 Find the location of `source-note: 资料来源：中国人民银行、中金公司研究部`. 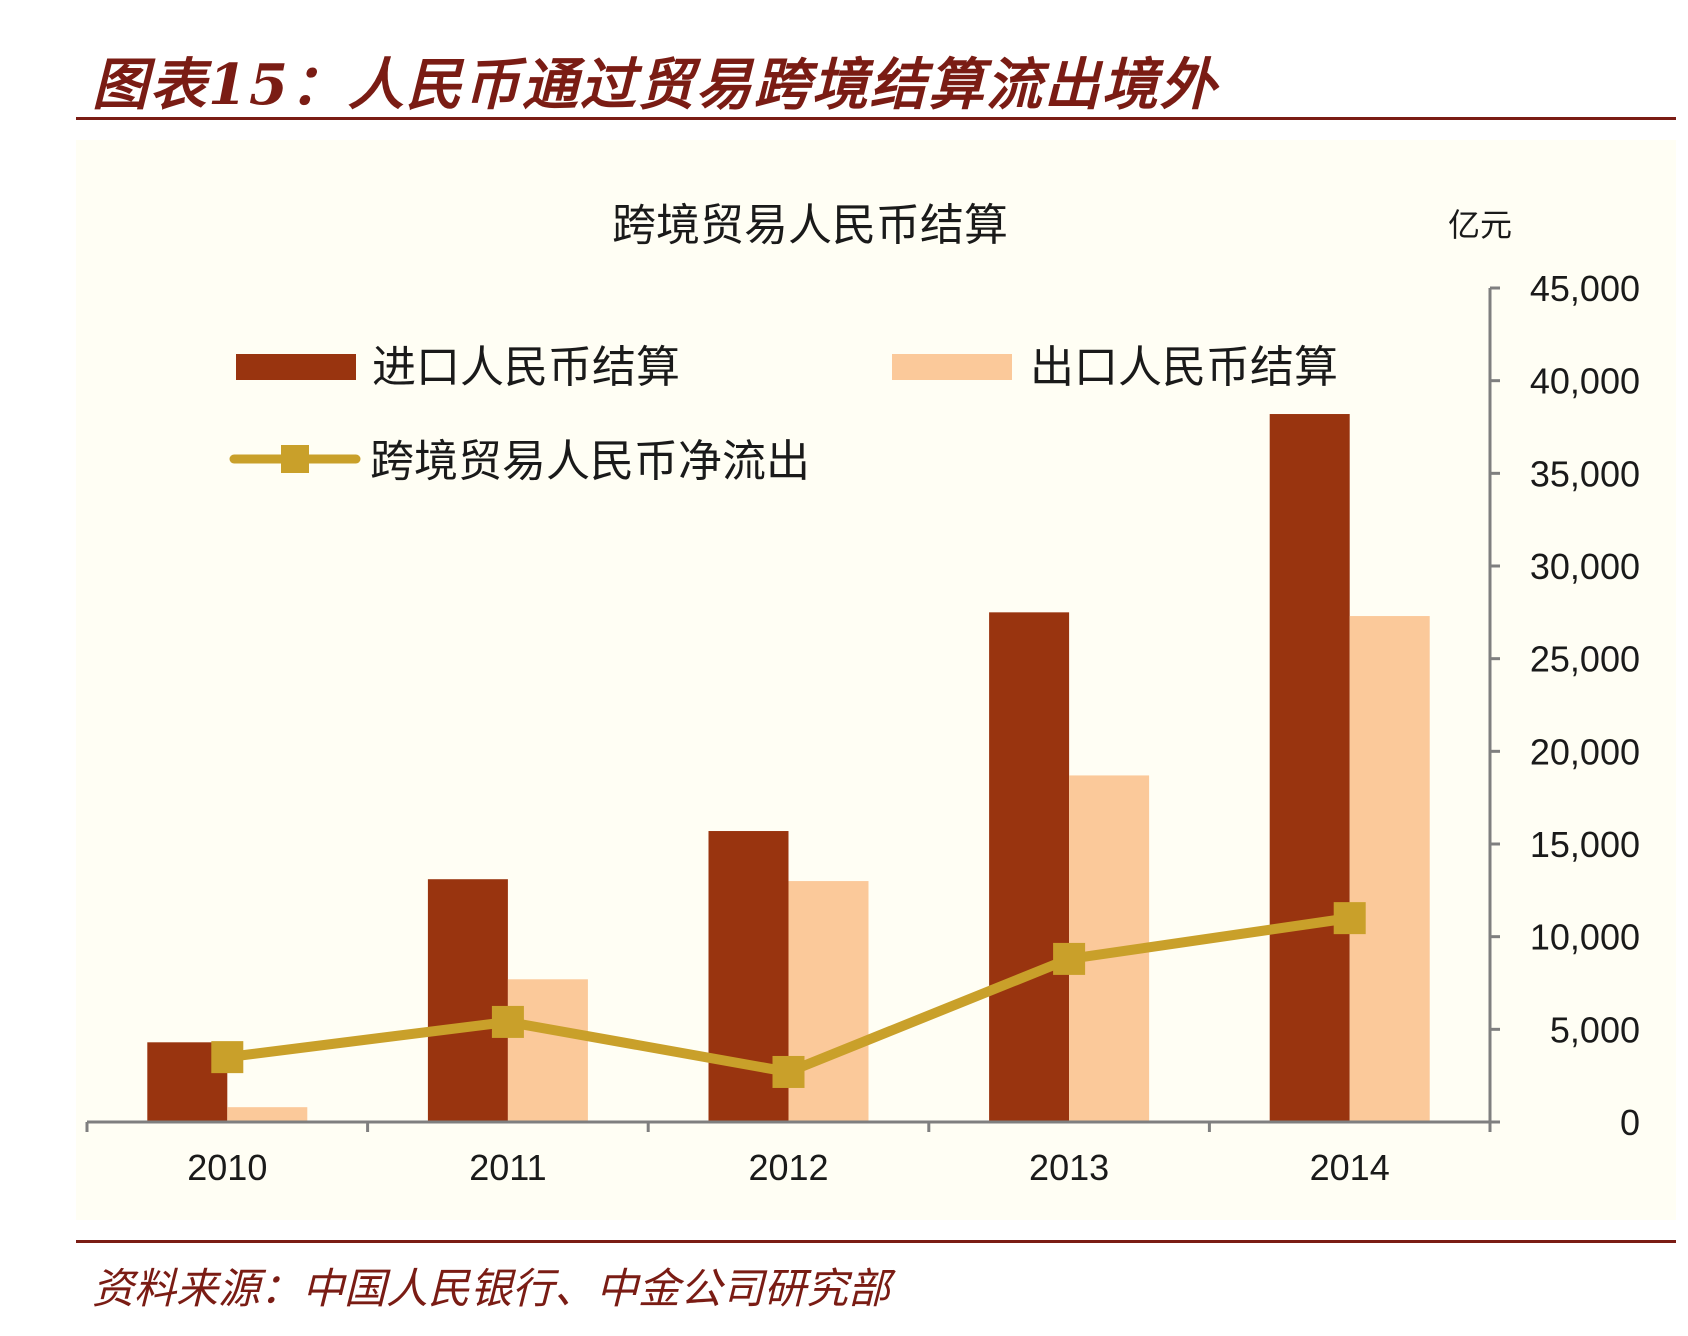

source-note: 资料来源：中国人民银行、中金公司研究部 is located at coordinates (491, 1288).